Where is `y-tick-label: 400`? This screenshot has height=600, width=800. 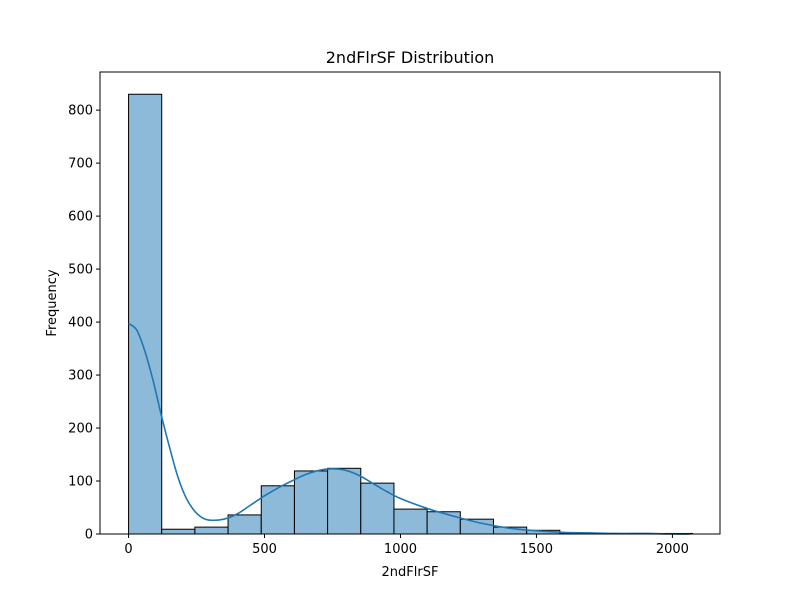
y-tick-label: 400 is located at coordinates (80, 323).